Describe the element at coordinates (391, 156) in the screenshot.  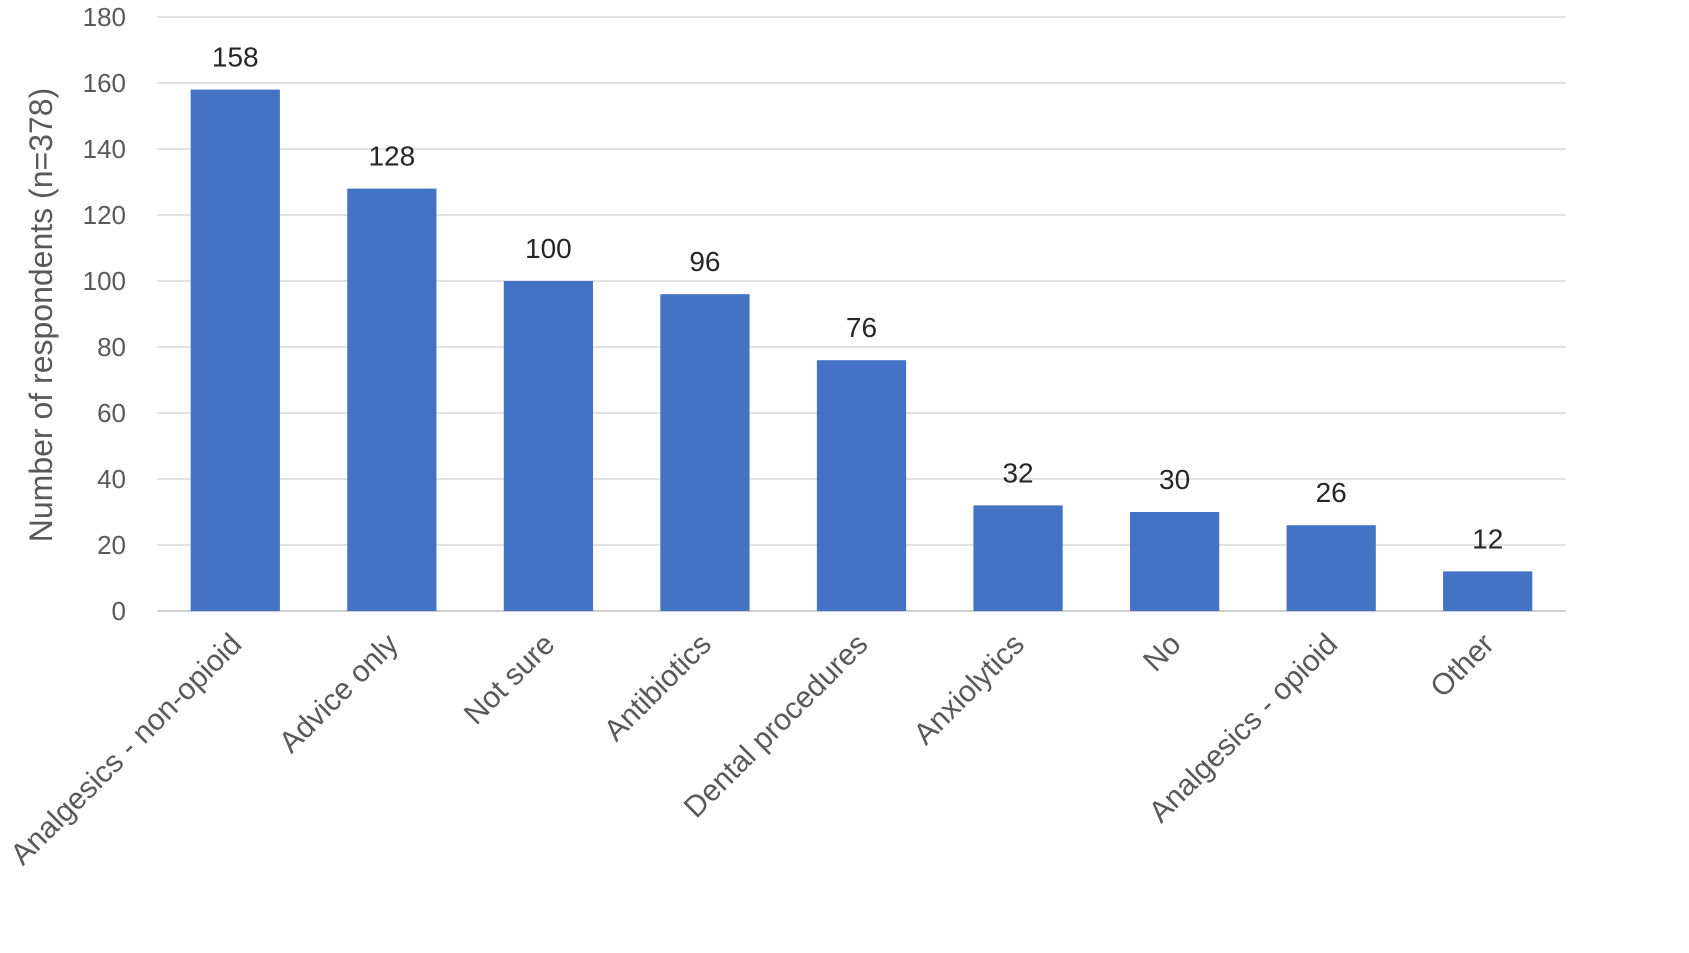
I see `data-label: 128` at that location.